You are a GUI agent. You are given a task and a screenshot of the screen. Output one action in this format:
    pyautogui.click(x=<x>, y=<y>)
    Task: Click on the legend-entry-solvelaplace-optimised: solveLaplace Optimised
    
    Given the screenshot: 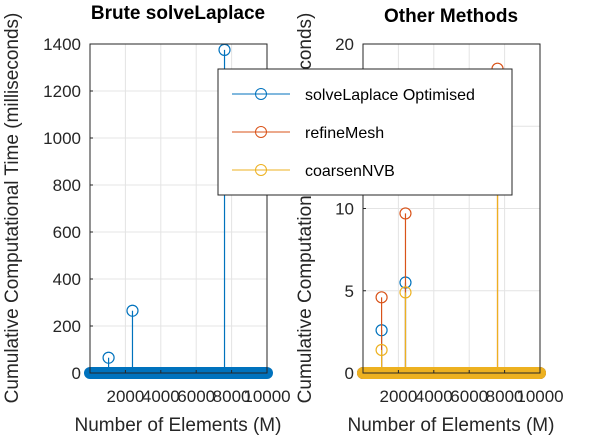 What is the action you would take?
    pyautogui.click(x=353, y=95)
    